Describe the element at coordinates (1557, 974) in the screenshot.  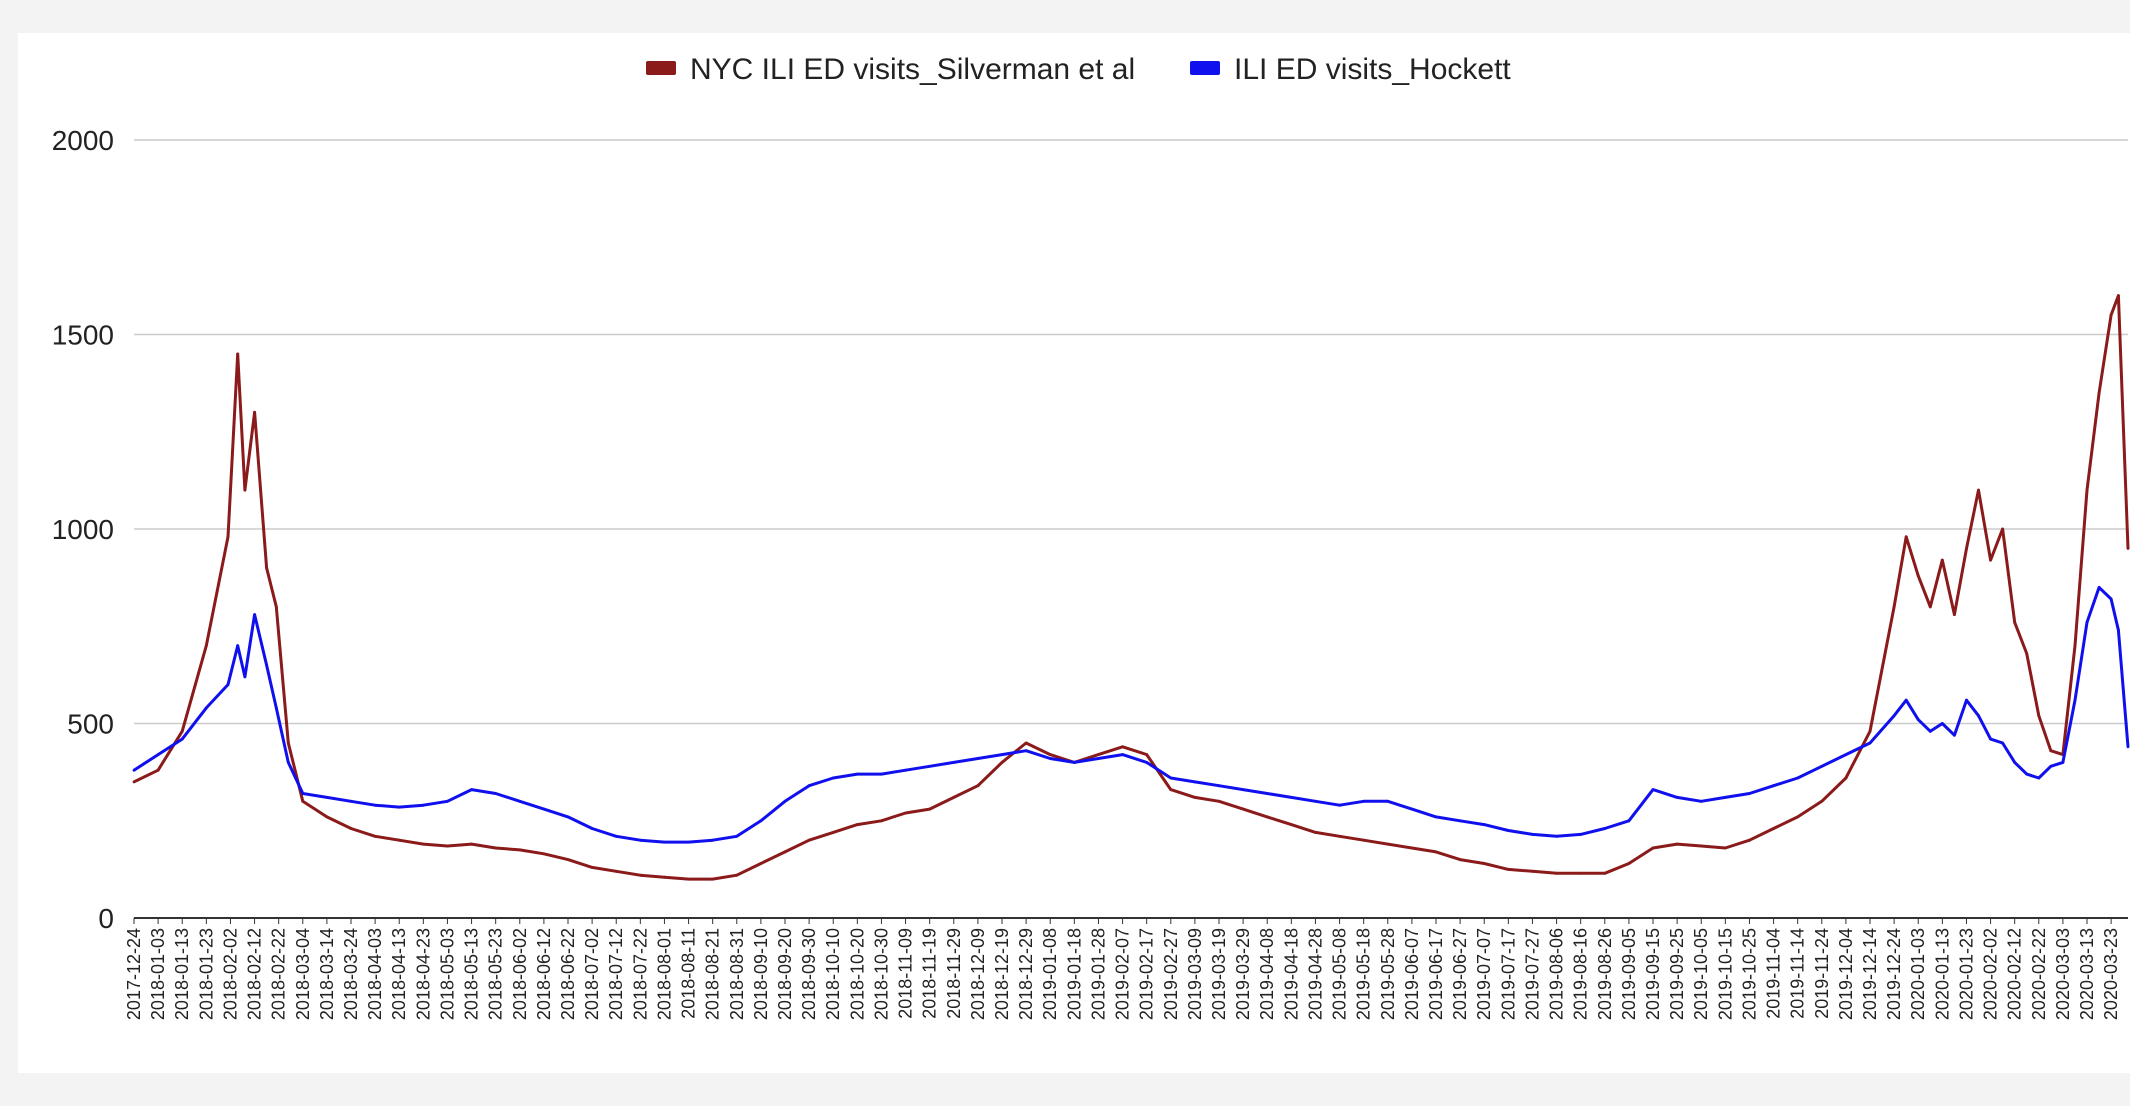
I see `x-tick-label: 2019-08-06` at that location.